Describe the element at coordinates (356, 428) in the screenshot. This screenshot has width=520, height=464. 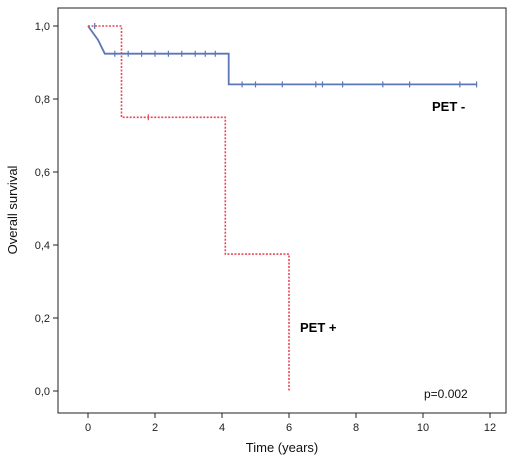
I see `x-tick-label: 8` at that location.